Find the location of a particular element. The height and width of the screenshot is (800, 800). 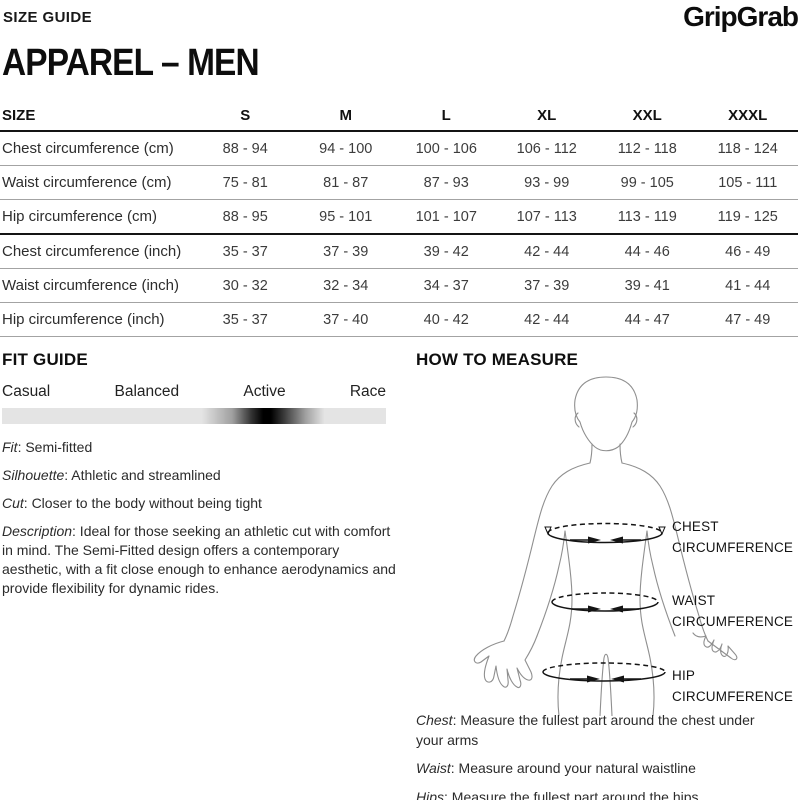

term-label: Silhouette is located at coordinates (33, 475).